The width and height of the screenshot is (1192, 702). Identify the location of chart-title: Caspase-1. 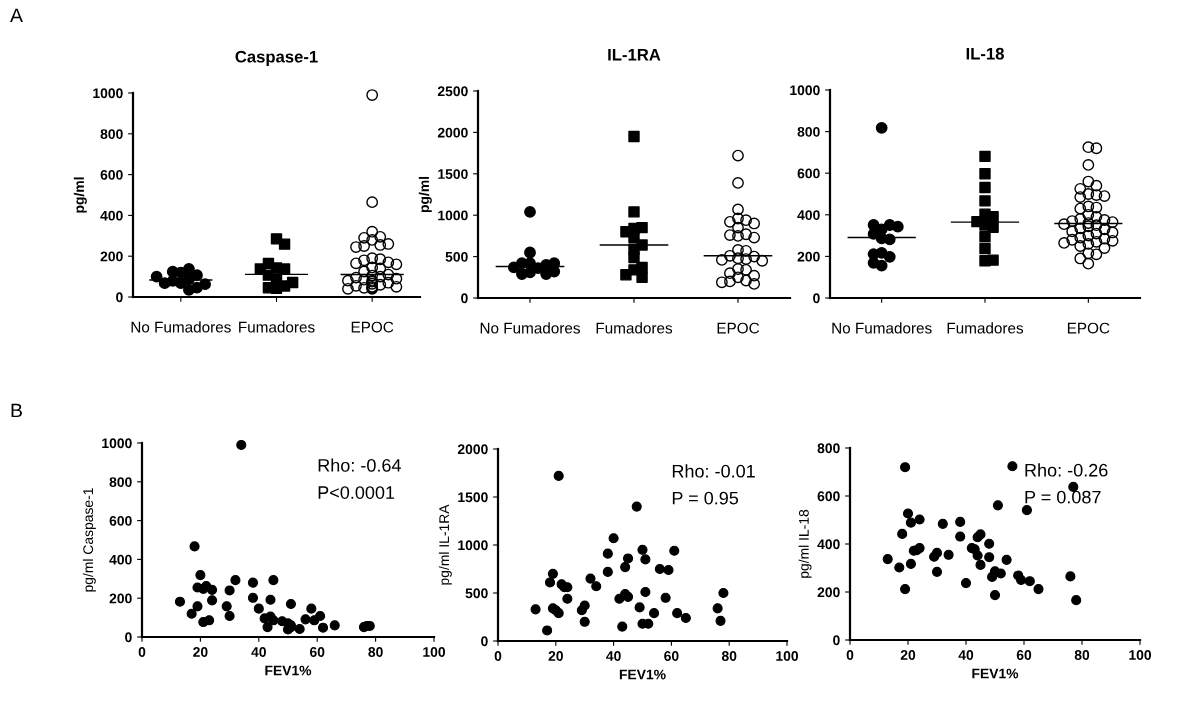
(276, 58).